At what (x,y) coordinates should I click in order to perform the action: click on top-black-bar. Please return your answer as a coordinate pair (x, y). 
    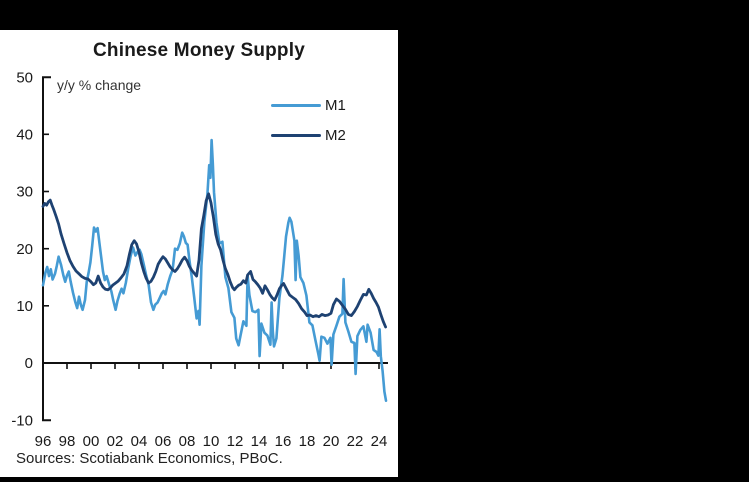
    Looking at the image, I should click on (374, 15).